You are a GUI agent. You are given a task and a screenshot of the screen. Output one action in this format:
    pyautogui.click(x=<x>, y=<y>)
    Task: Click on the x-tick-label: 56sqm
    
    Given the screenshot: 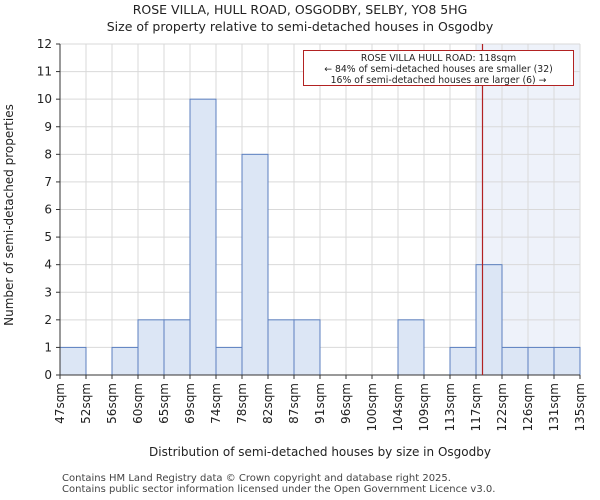 What is the action you would take?
    pyautogui.click(x=112, y=403)
    